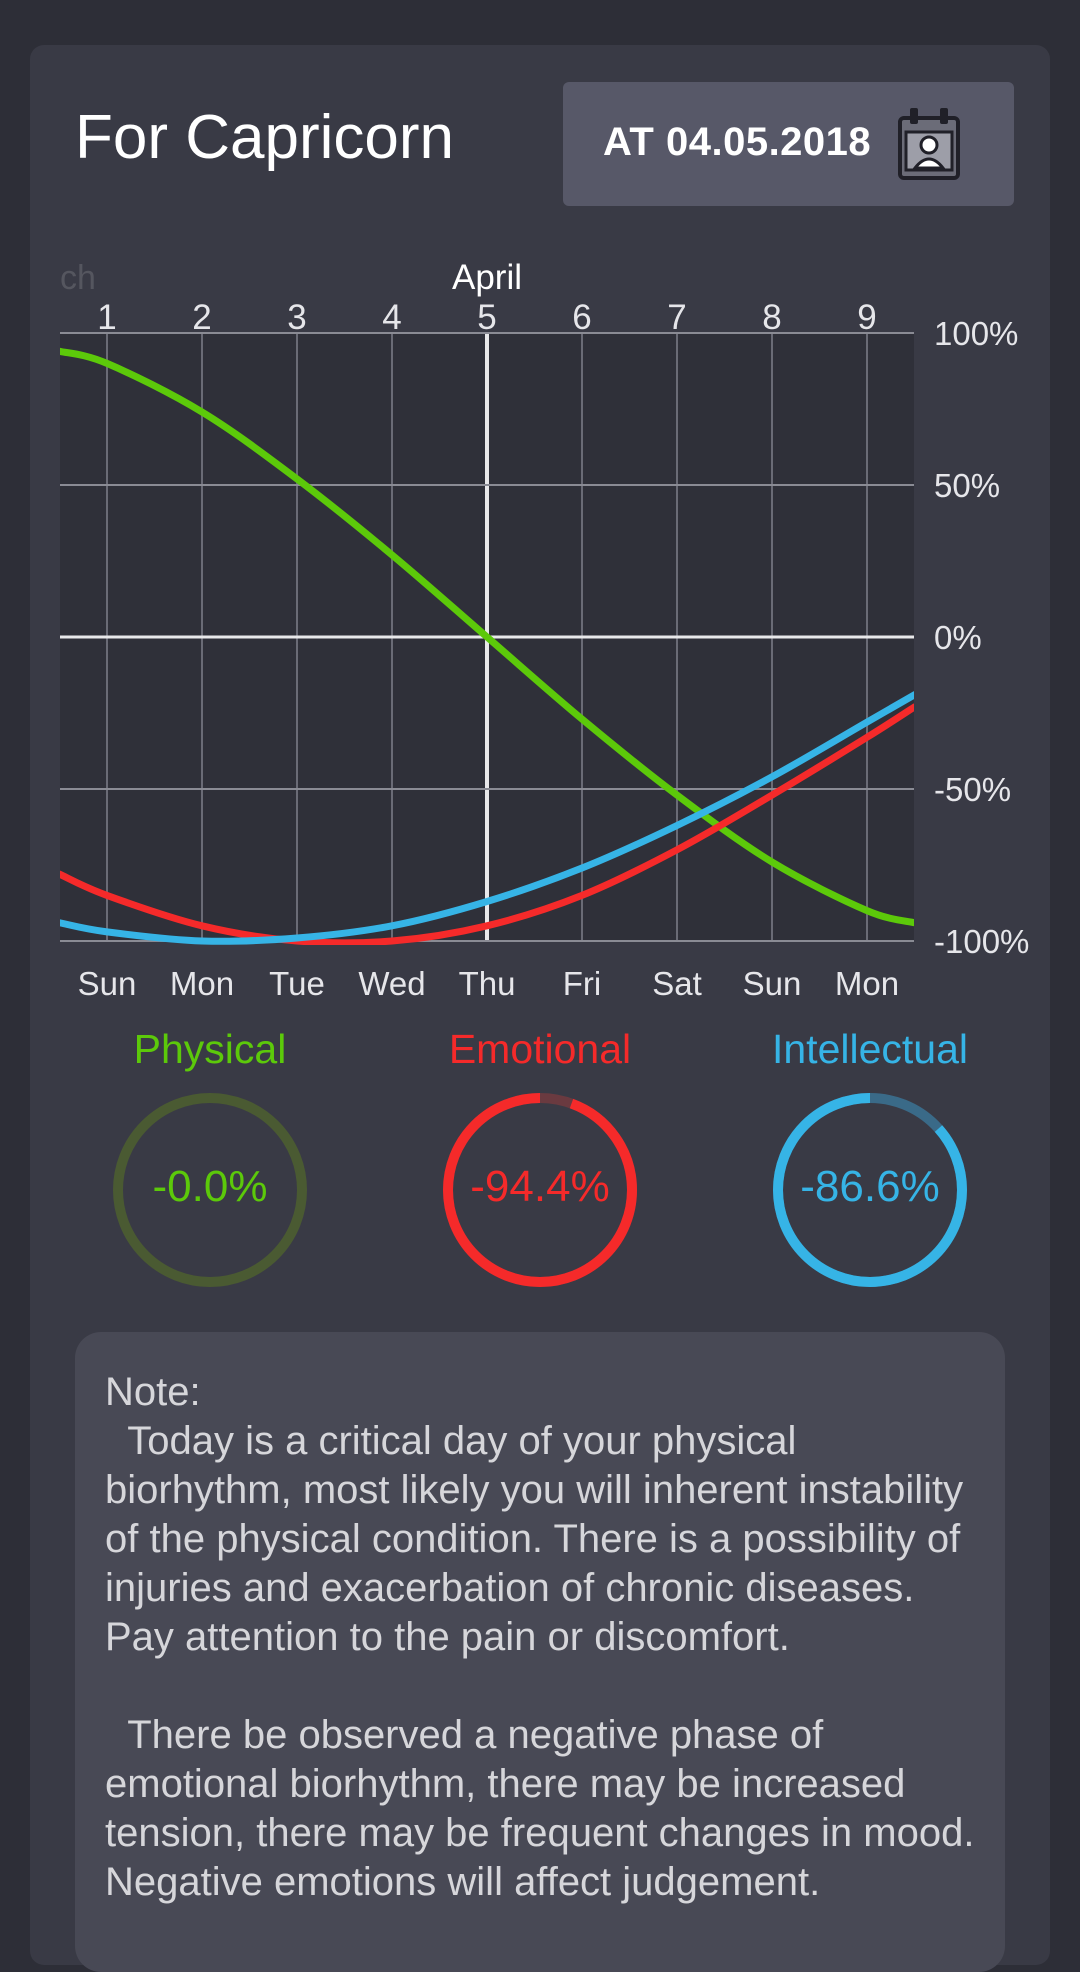 Image resolution: width=1080 pixels, height=1972 pixels. Describe the element at coordinates (866, 317) in the screenshot. I see `x-tick-day-number: 9` at that location.